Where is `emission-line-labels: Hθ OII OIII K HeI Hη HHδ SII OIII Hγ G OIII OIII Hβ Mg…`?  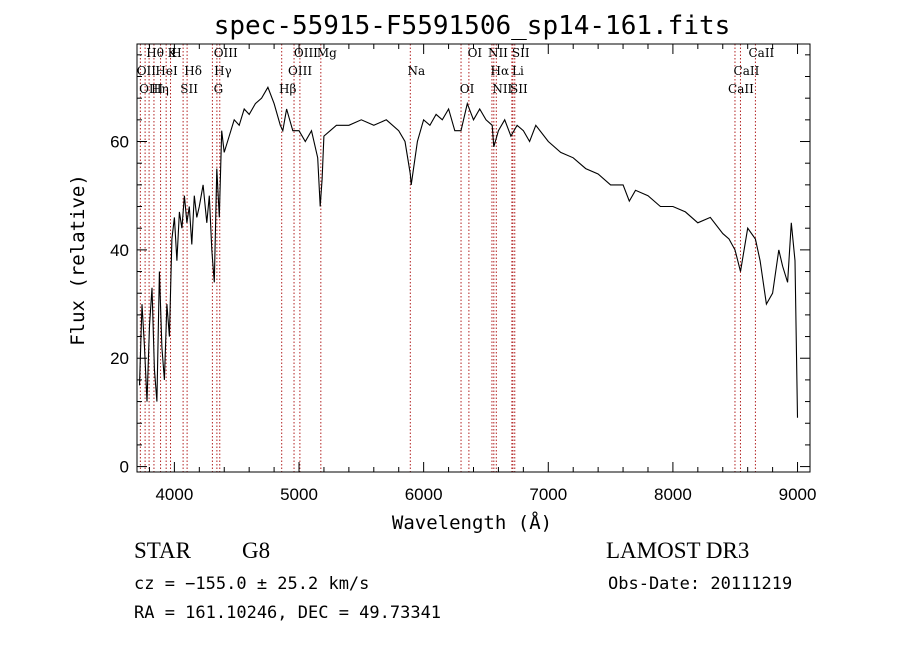 emission-line-labels: Hθ OII OIII K HeI Hη HHδ SII OIII Hγ G OIII OIII Hβ Mg… is located at coordinates (456, 71).